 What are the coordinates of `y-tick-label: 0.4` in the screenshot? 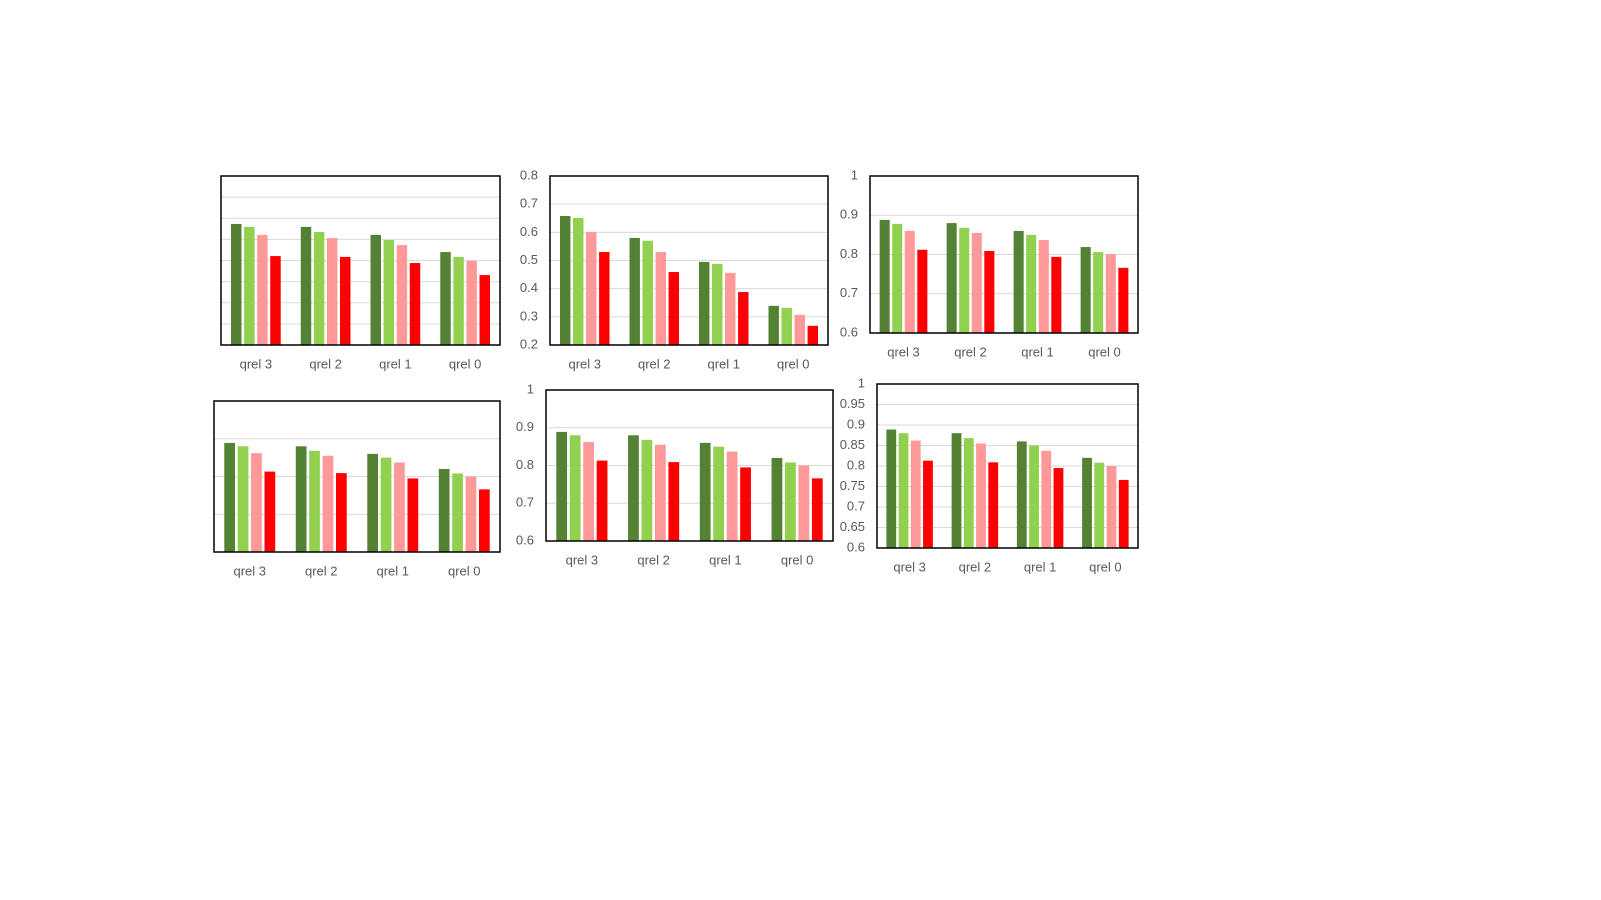 It's located at (529, 287).